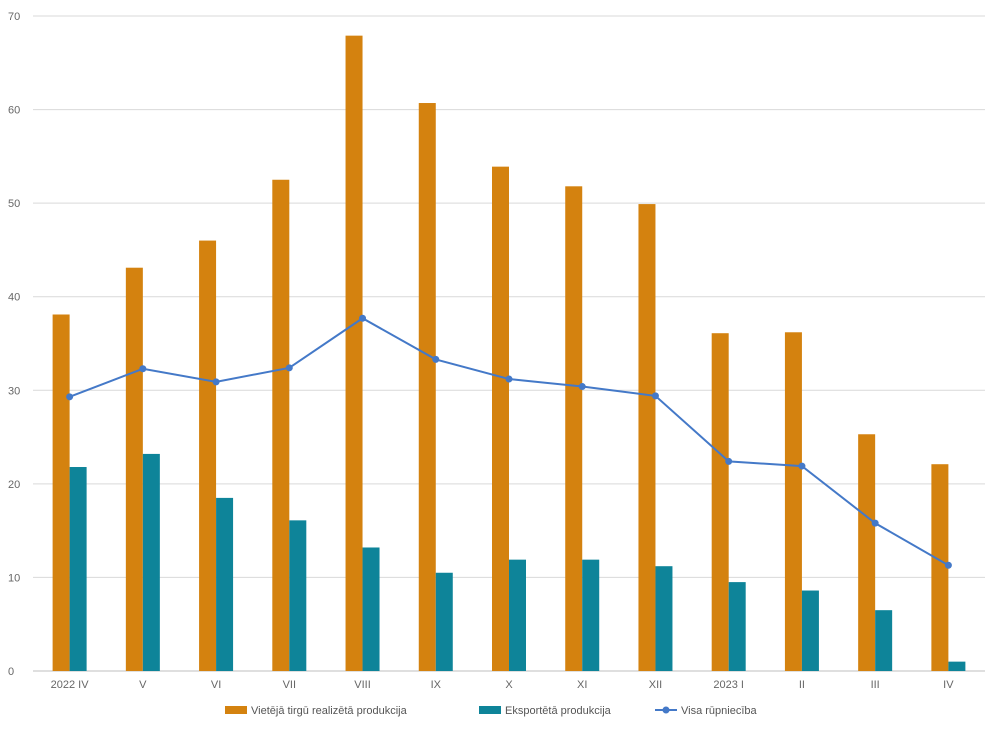 The image size is (1000, 729). I want to click on x-tick-label: V, so click(143, 685).